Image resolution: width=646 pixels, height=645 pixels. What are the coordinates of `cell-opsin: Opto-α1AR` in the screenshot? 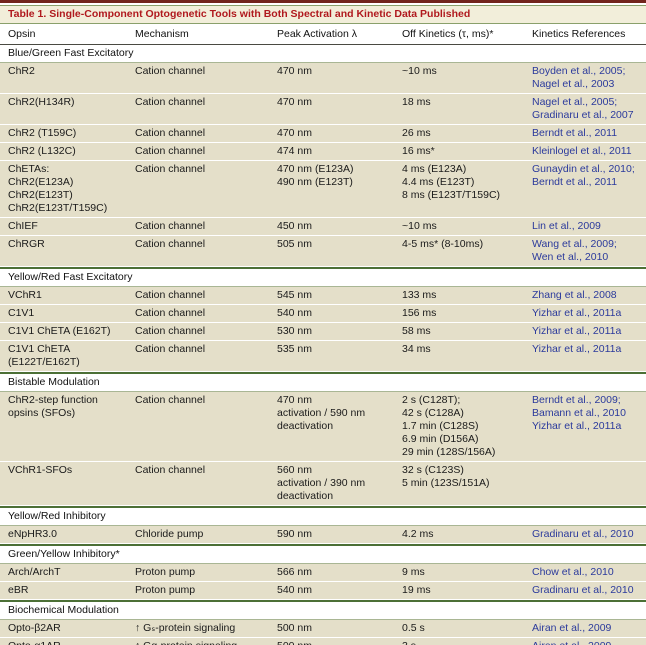 It's located at (67, 642).